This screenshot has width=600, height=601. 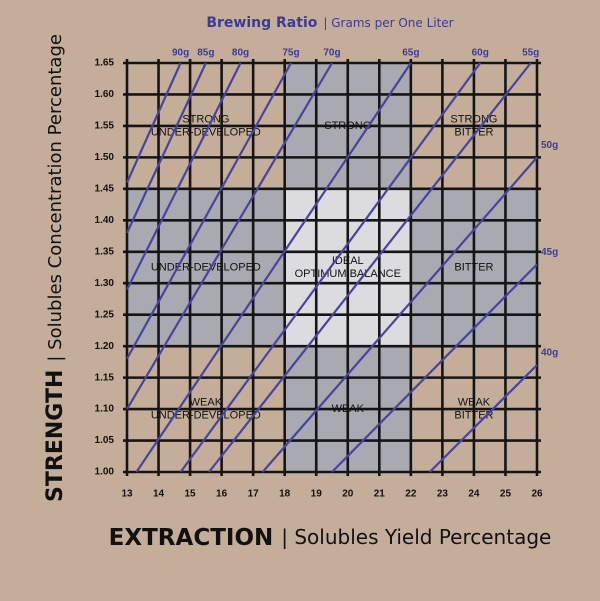 What do you see at coordinates (388, 23) in the screenshot?
I see `title-rest: | Grams per One Liter` at bounding box center [388, 23].